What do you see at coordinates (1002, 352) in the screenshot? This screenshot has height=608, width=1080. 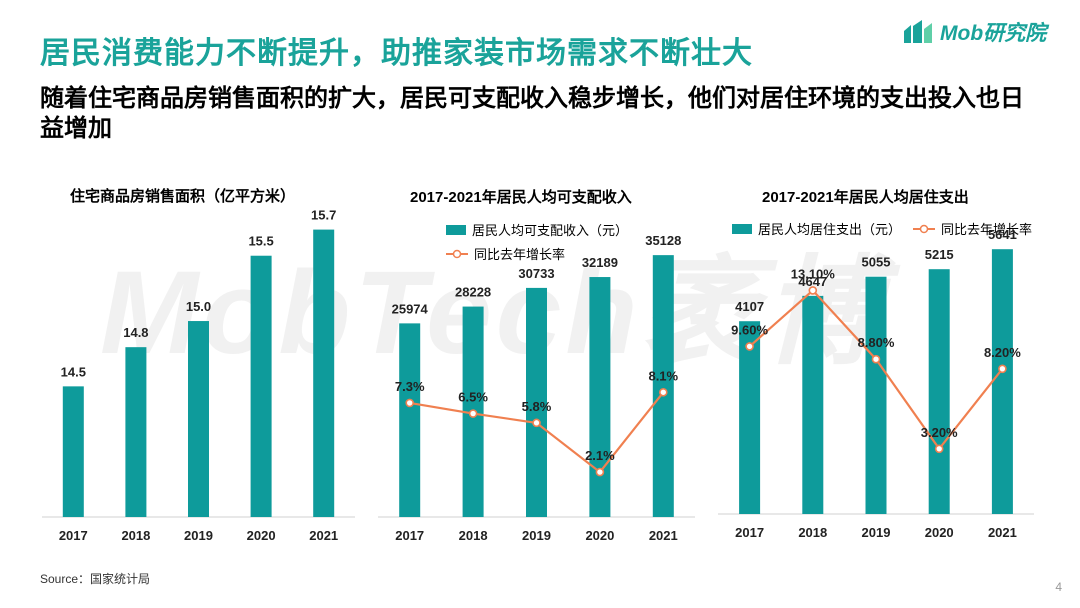 I see `growth-value-label: 8.20%` at bounding box center [1002, 352].